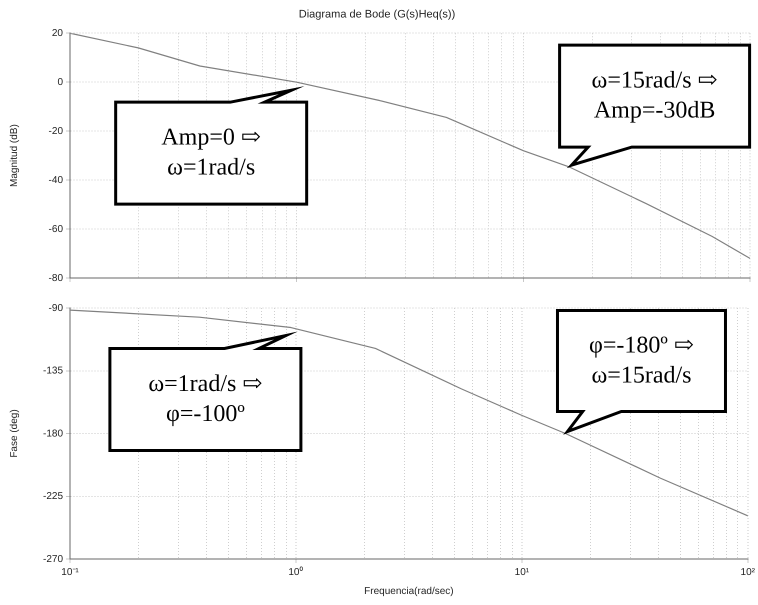 This screenshot has height=605, width=758. I want to click on annotation: φ=-180º ⇨ ω=15rad/s, so click(641, 360).